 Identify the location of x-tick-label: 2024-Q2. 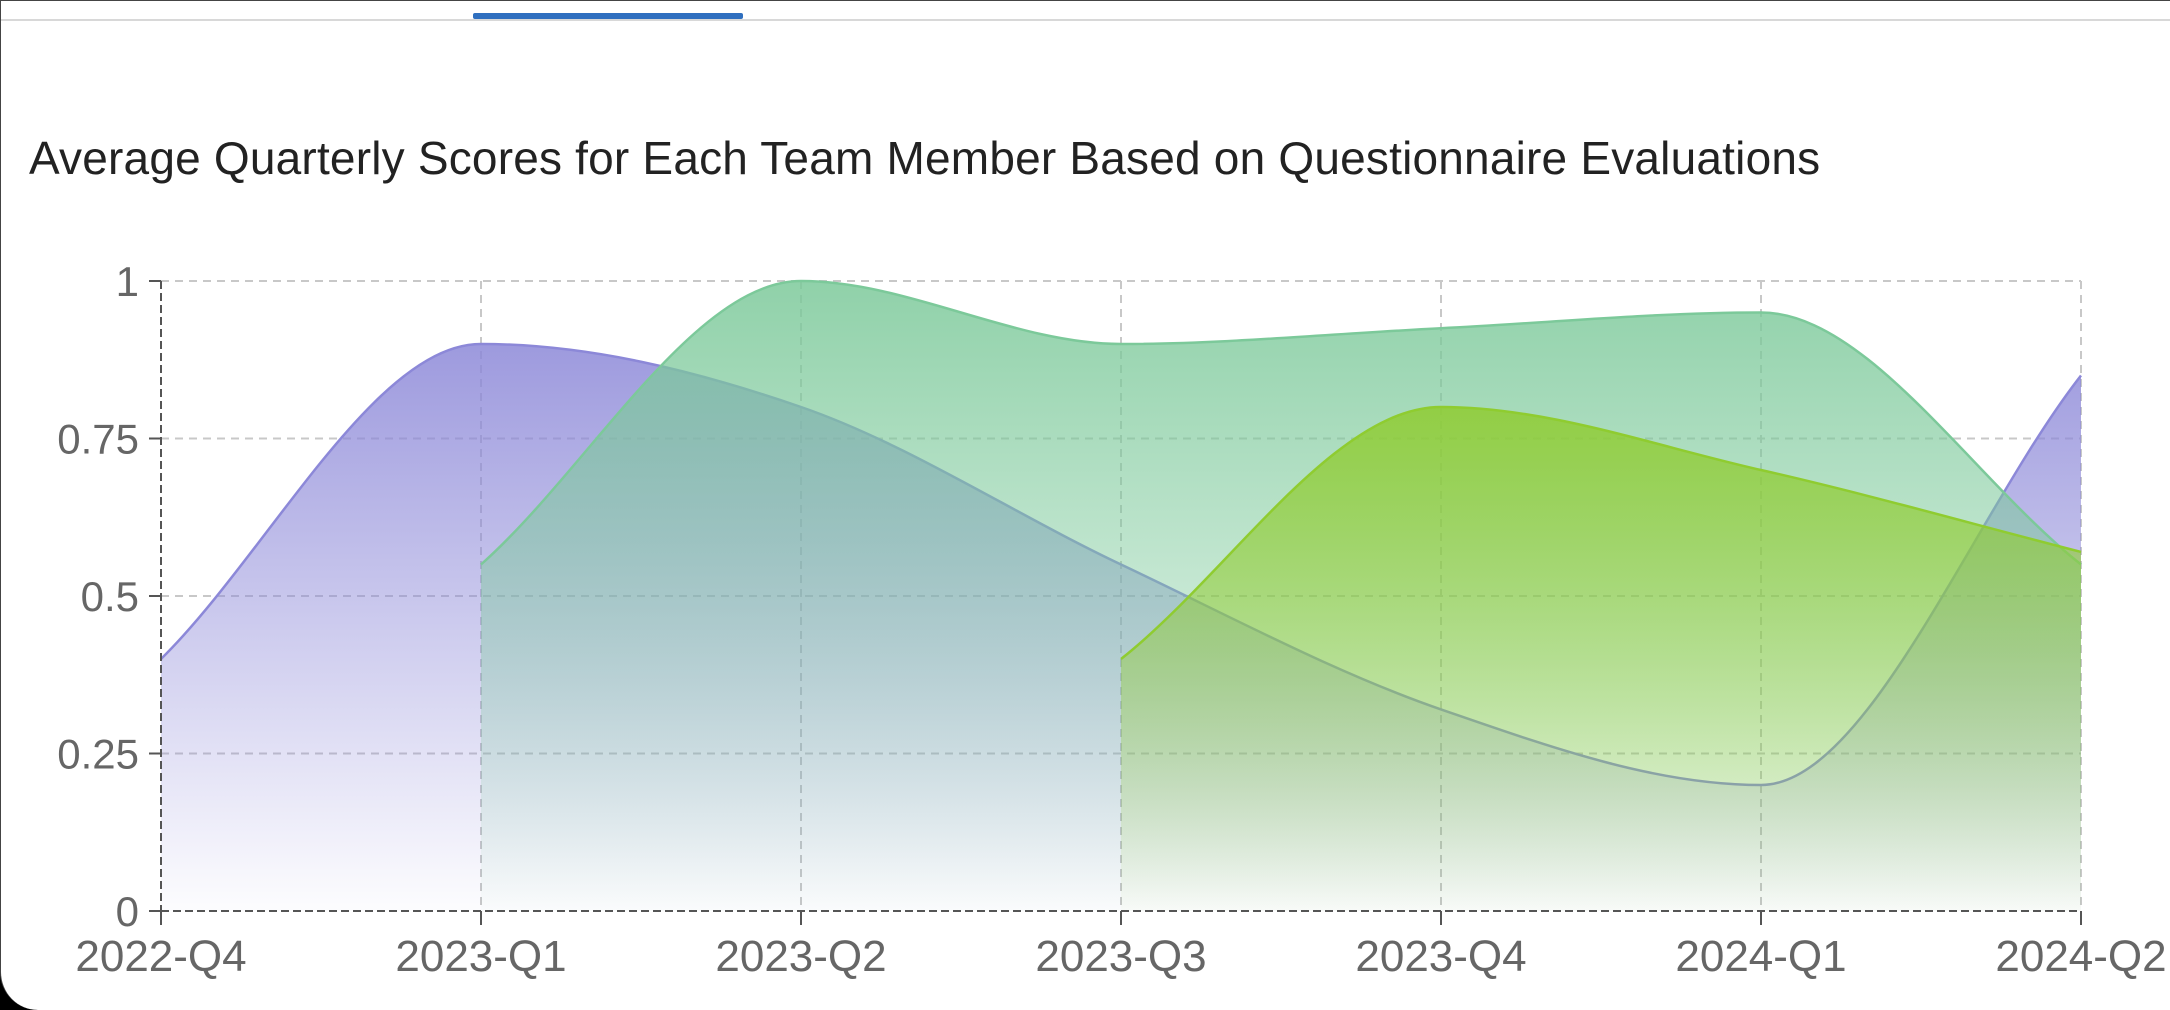
(2080, 956).